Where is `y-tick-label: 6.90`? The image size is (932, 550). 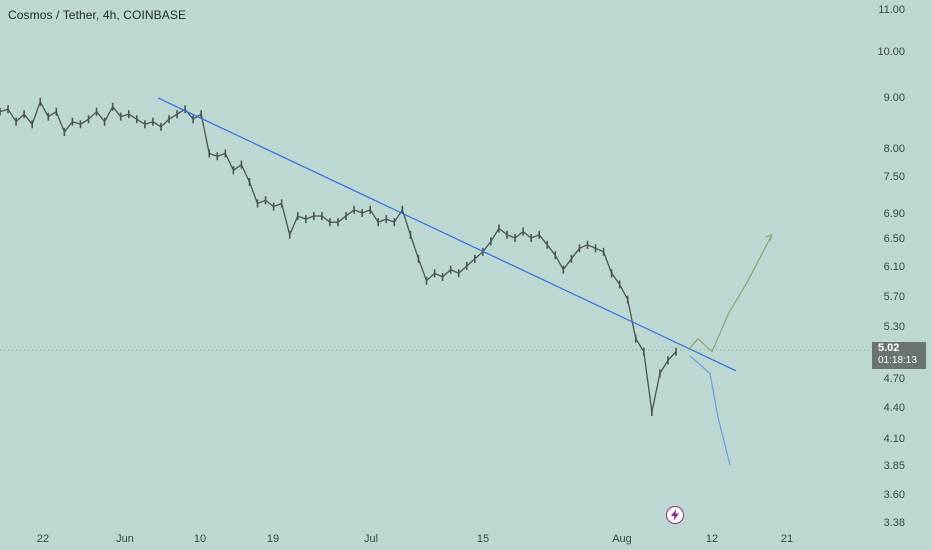
y-tick-label: 6.90 is located at coordinates (894, 214).